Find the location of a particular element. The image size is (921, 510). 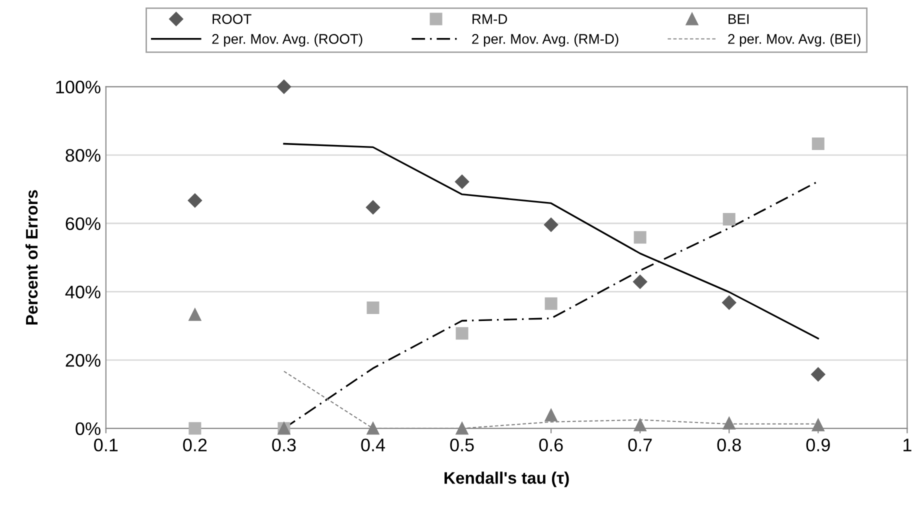

legend-label: ROOT is located at coordinates (232, 19).